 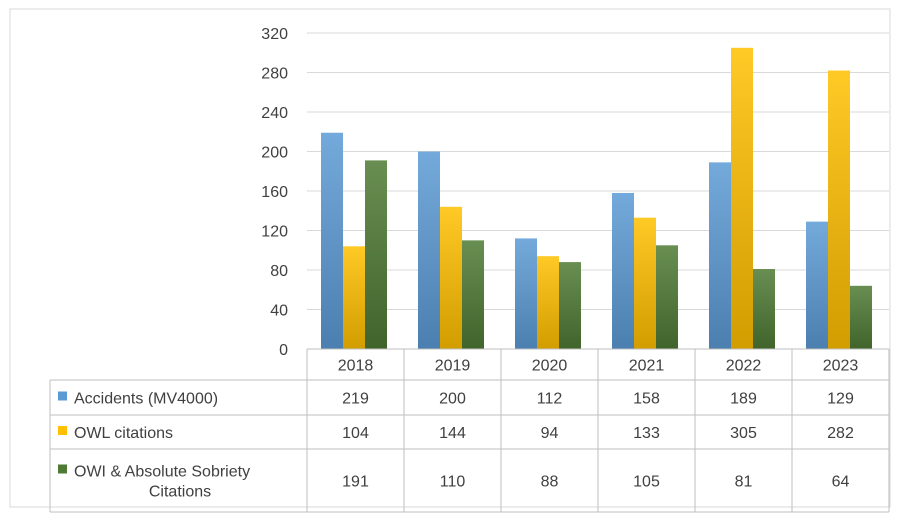 I want to click on x-tick-label: 2019, so click(x=453, y=366).